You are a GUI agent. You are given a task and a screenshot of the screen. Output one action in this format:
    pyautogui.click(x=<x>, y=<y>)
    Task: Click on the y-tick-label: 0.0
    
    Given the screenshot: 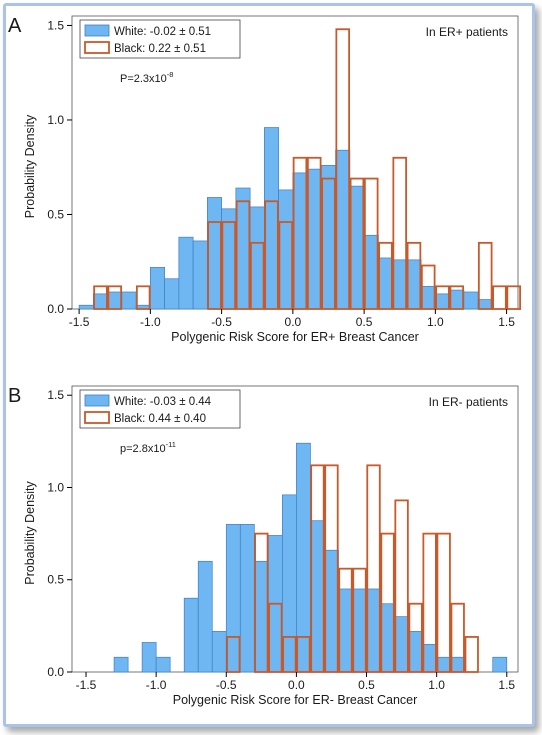 What is the action you would take?
    pyautogui.click(x=55, y=672)
    